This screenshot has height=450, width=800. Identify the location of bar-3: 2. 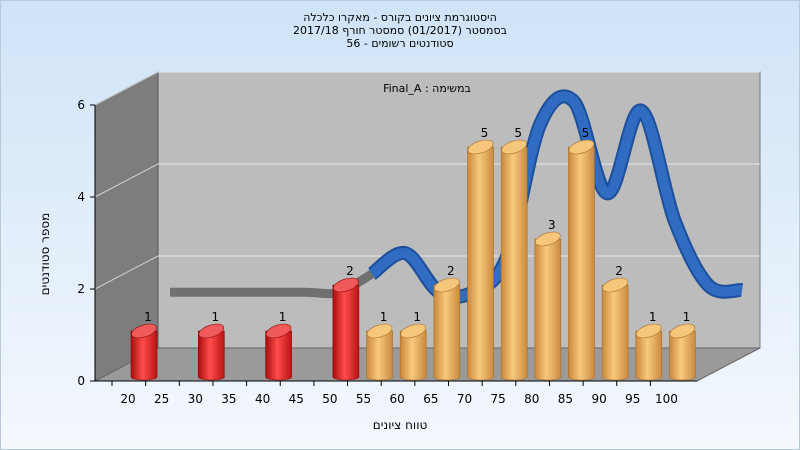
(346, 322).